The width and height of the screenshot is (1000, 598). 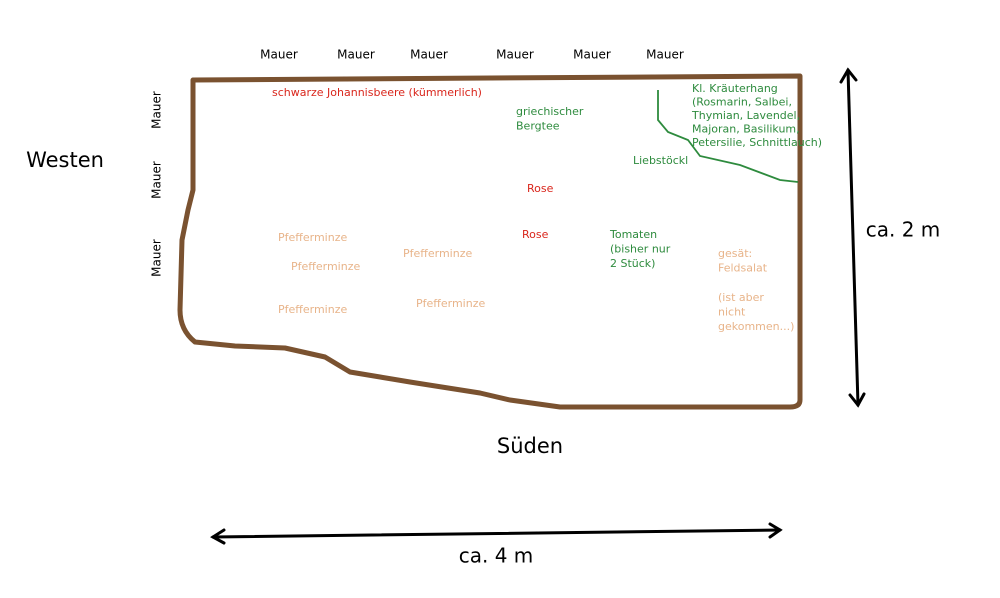 What do you see at coordinates (742, 102) in the screenshot?
I see `plant-label-line: (Rosmarin, Salbei,` at bounding box center [742, 102].